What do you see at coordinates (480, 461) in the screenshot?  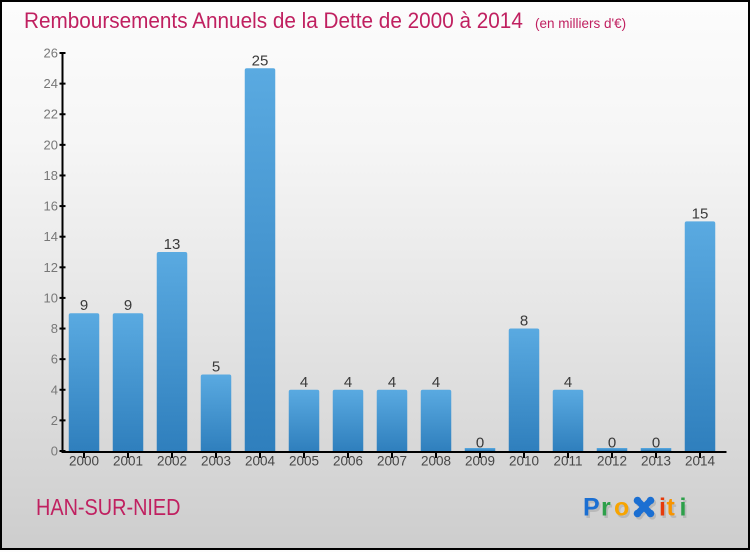 I see `svg-text: 2009` at bounding box center [480, 461].